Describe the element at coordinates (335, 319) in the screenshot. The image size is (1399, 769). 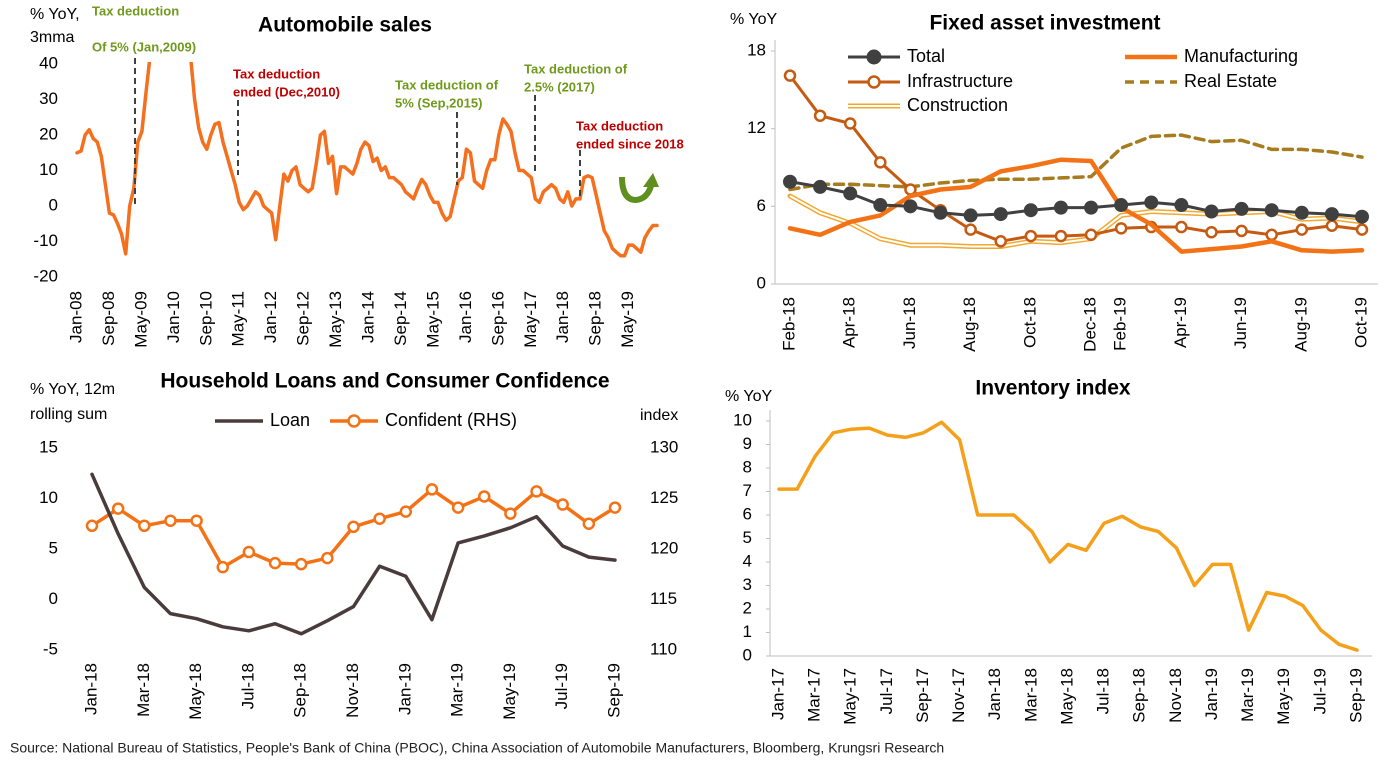
I see `x-tick-label: May-13` at that location.